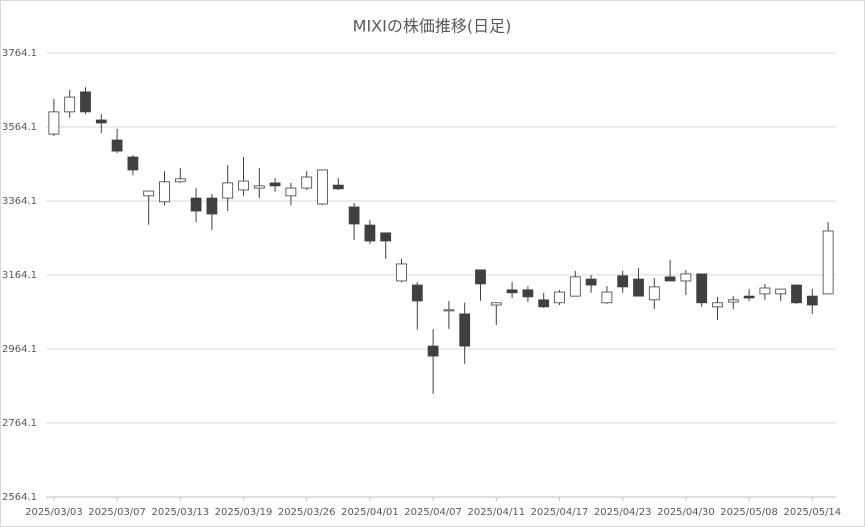 The image size is (865, 527). I want to click on x-tick-label: 2025/04/30, so click(686, 512).